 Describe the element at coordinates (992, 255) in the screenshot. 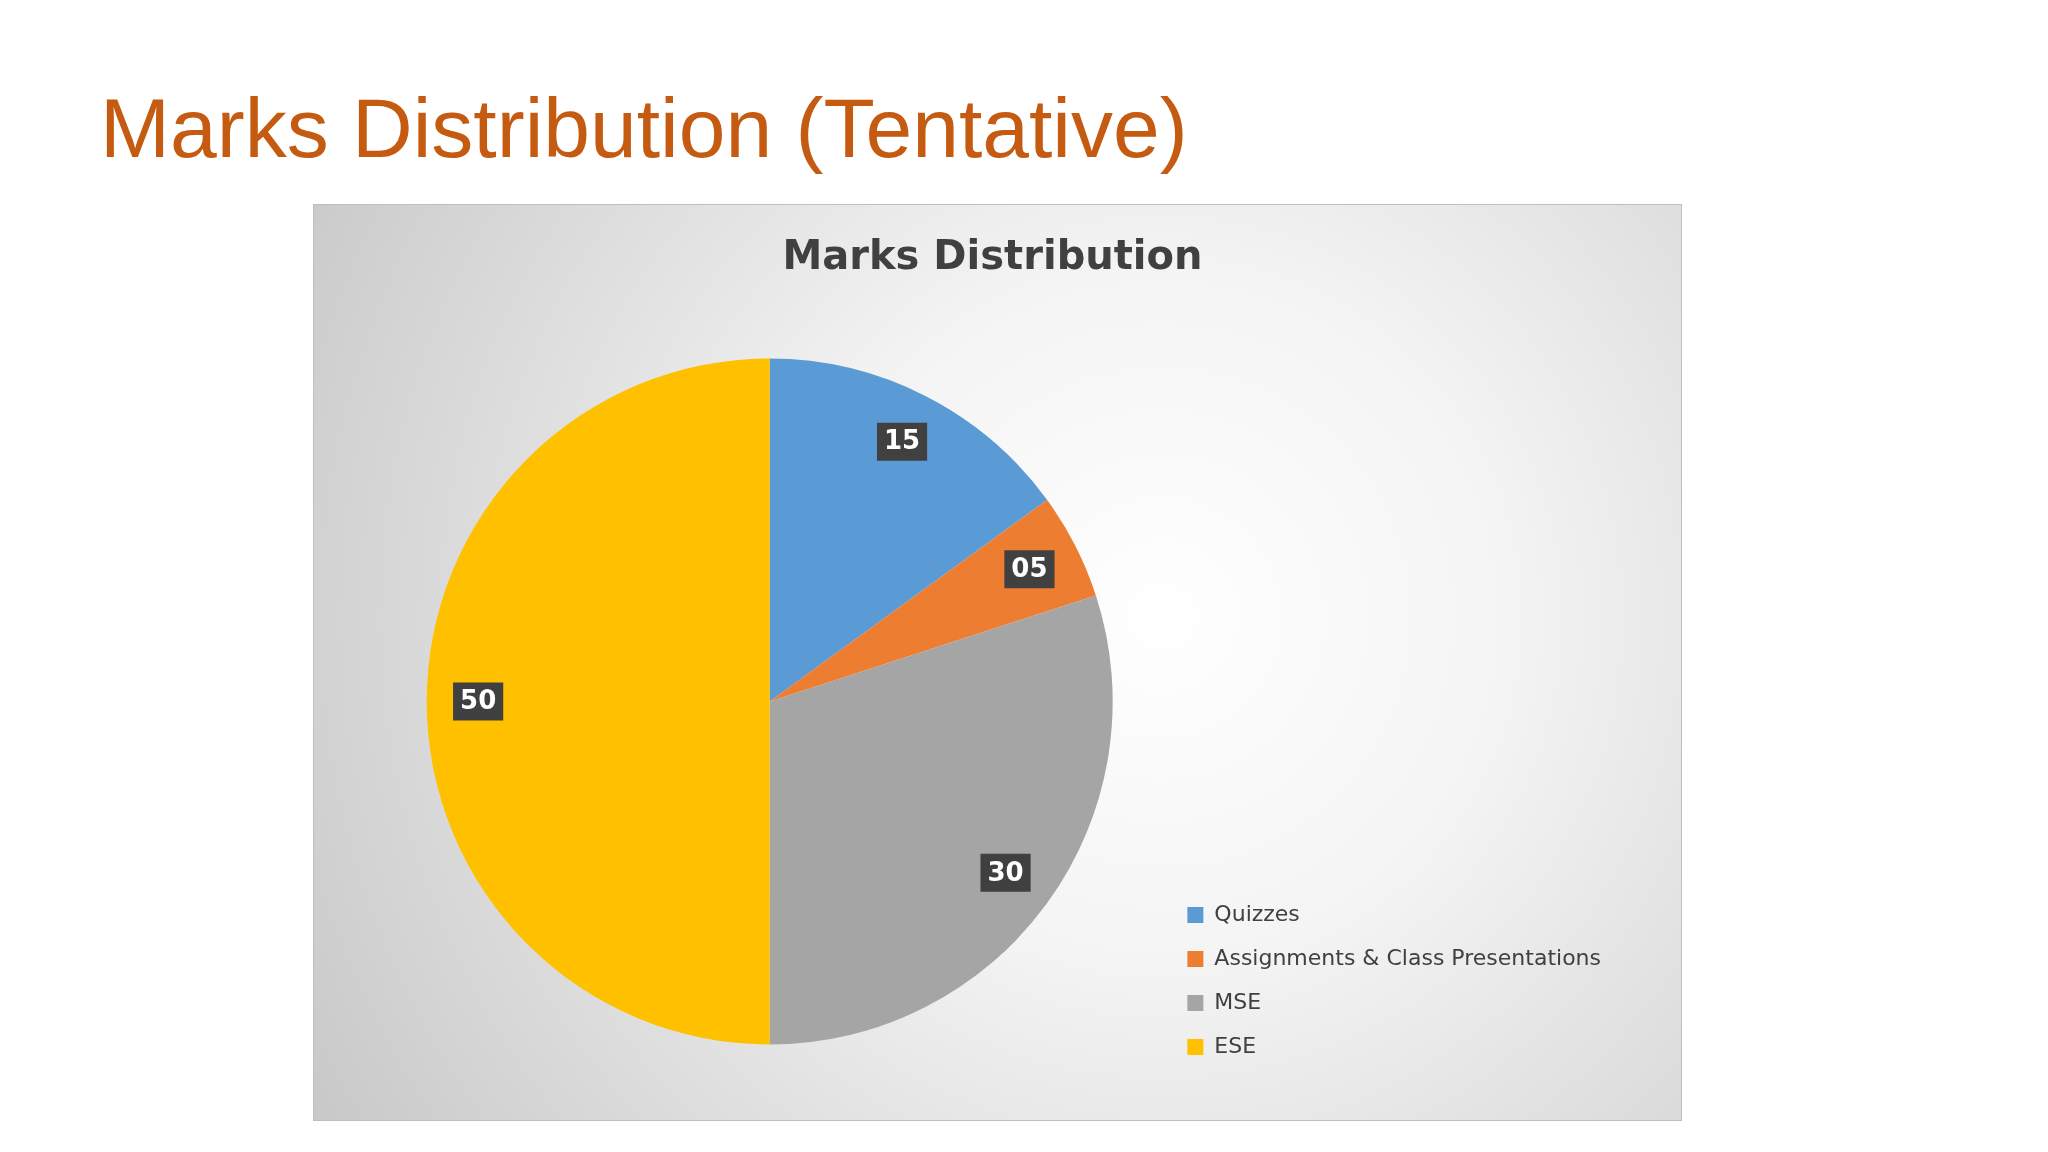

I see `chart-subtitle: Marks Distribution` at that location.